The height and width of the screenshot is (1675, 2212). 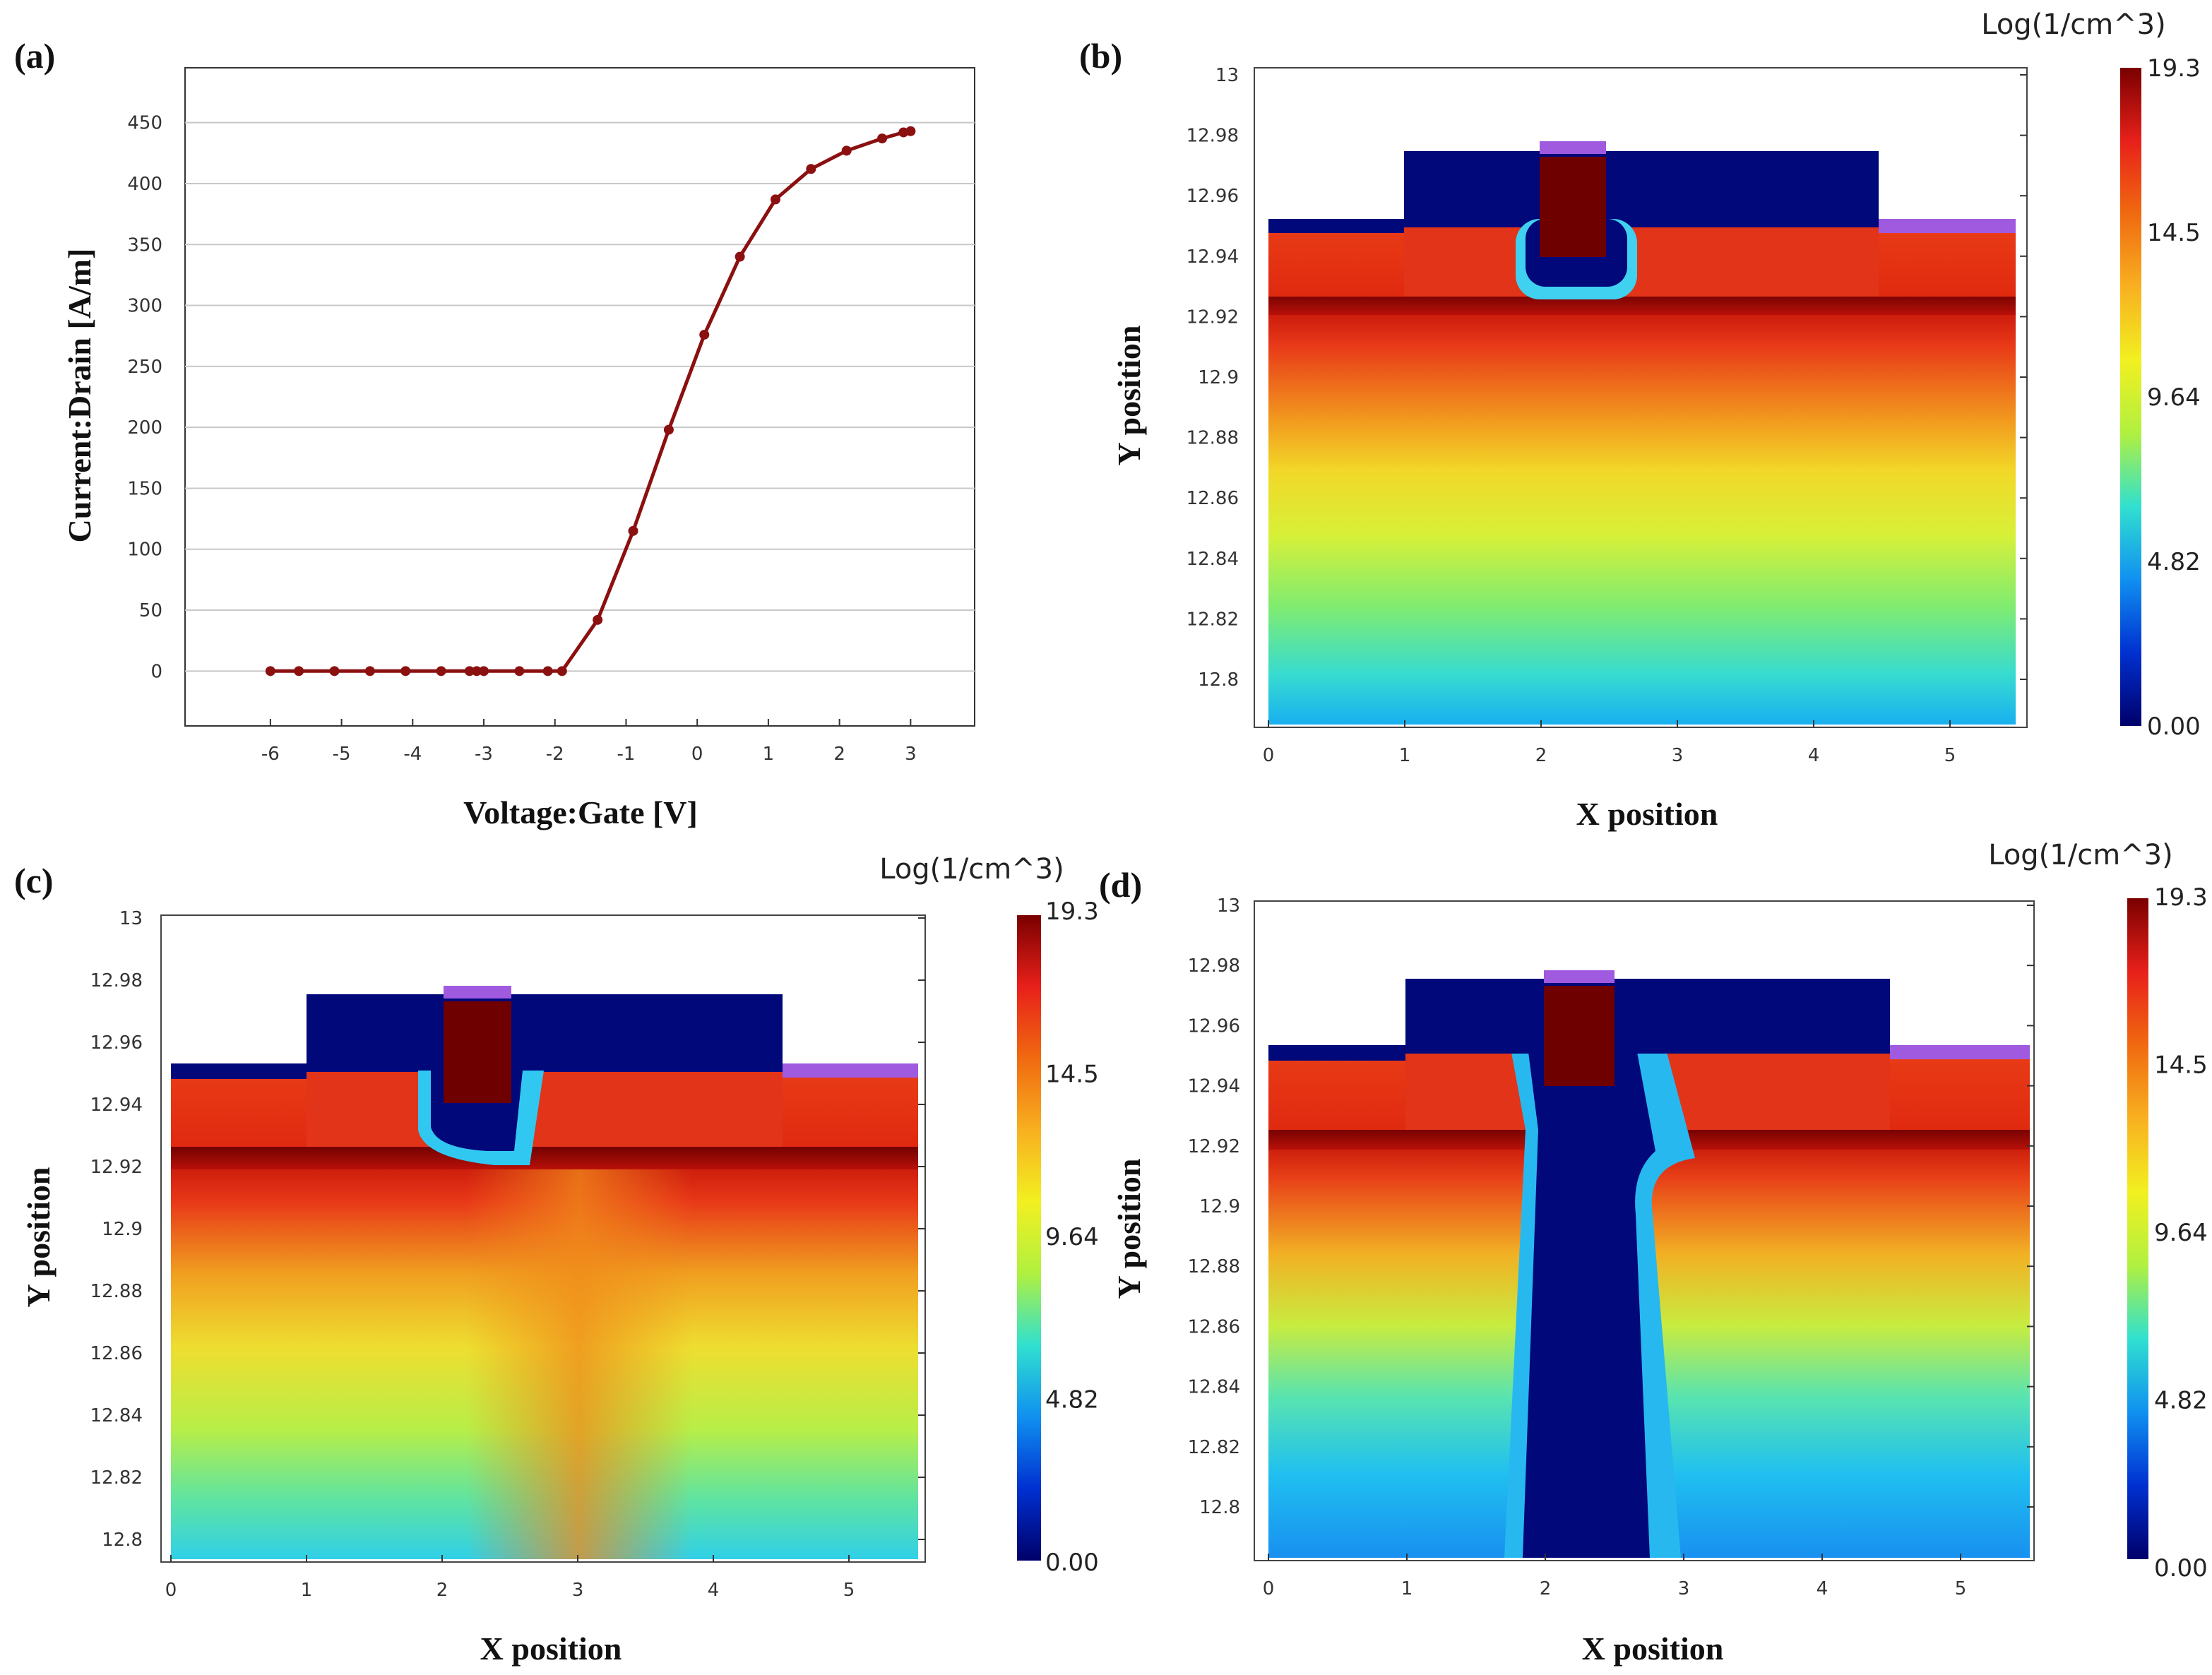 What do you see at coordinates (850, 1112) in the screenshot?
I see `drain-region-c` at bounding box center [850, 1112].